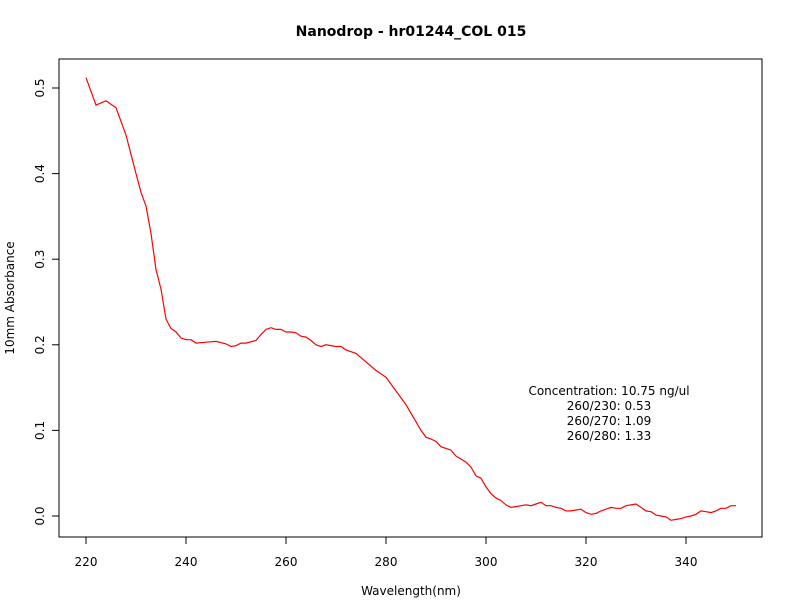  Describe the element at coordinates (411, 591) in the screenshot. I see `x-axis-label: Wavelength(nm)` at that location.